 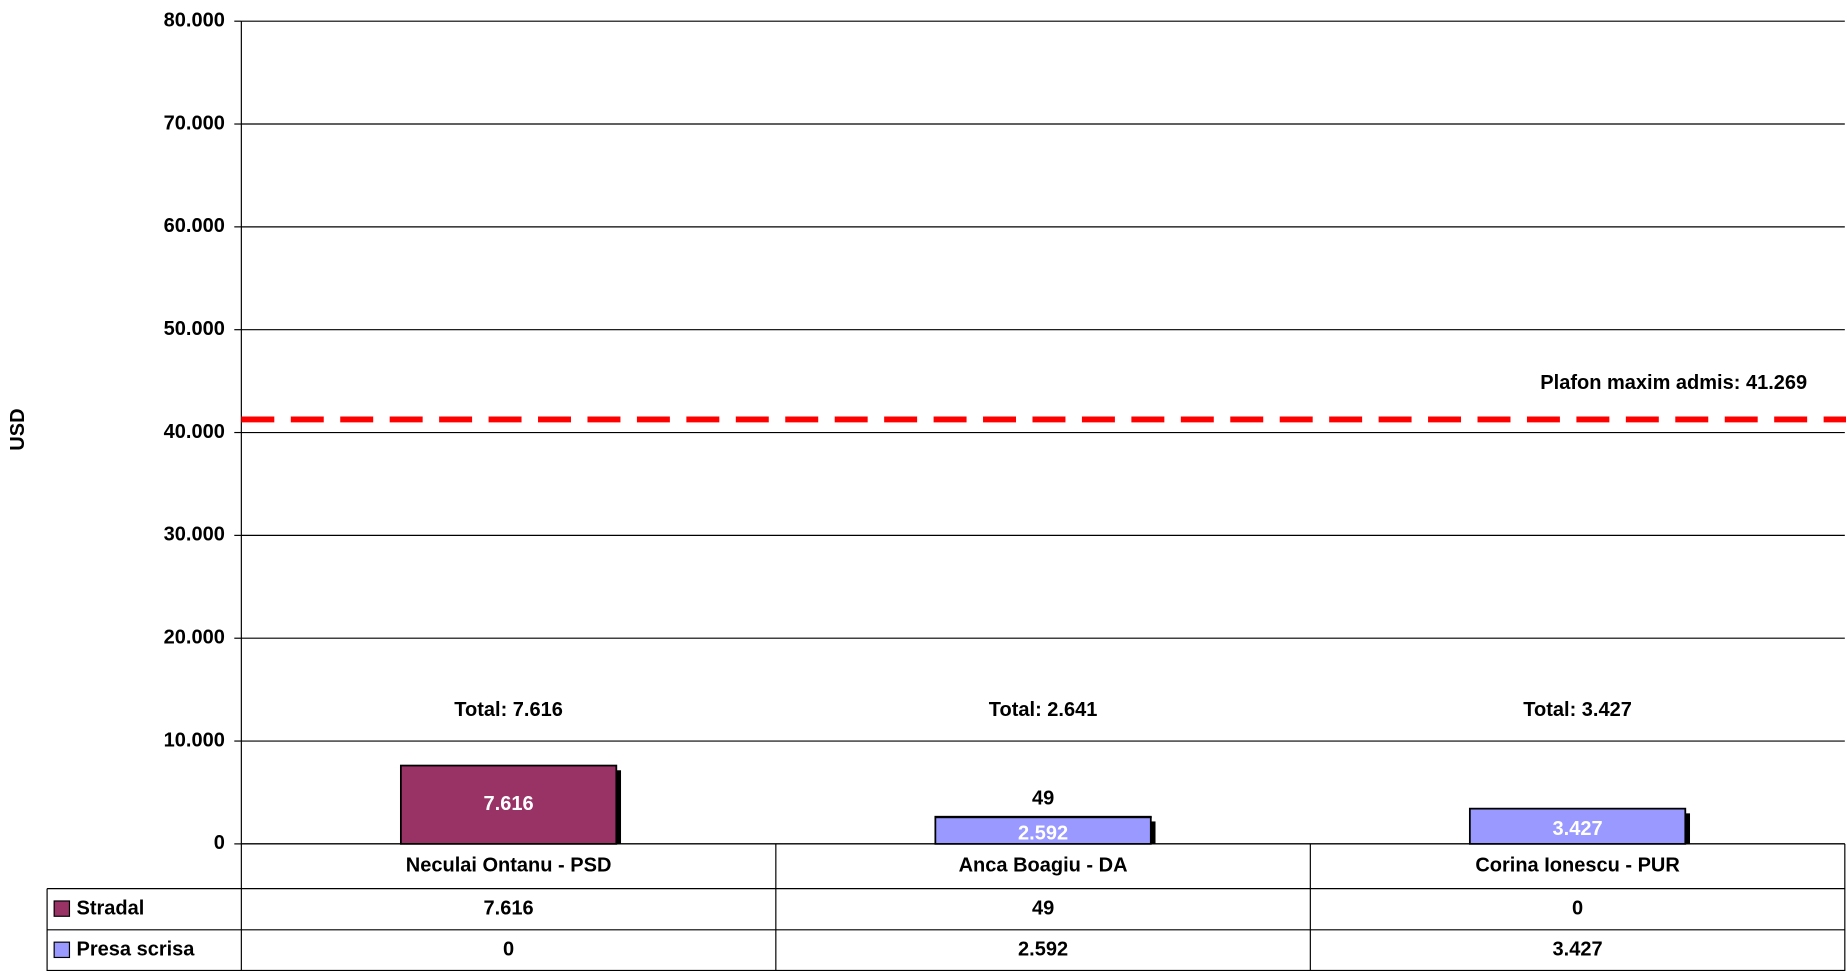 What do you see at coordinates (1577, 710) in the screenshot?
I see `total-label: Total: 3.427` at bounding box center [1577, 710].